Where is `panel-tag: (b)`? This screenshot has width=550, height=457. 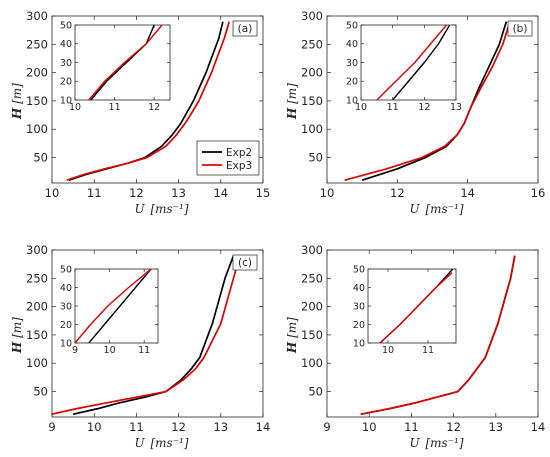 panel-tag: (b) is located at coordinates (520, 29).